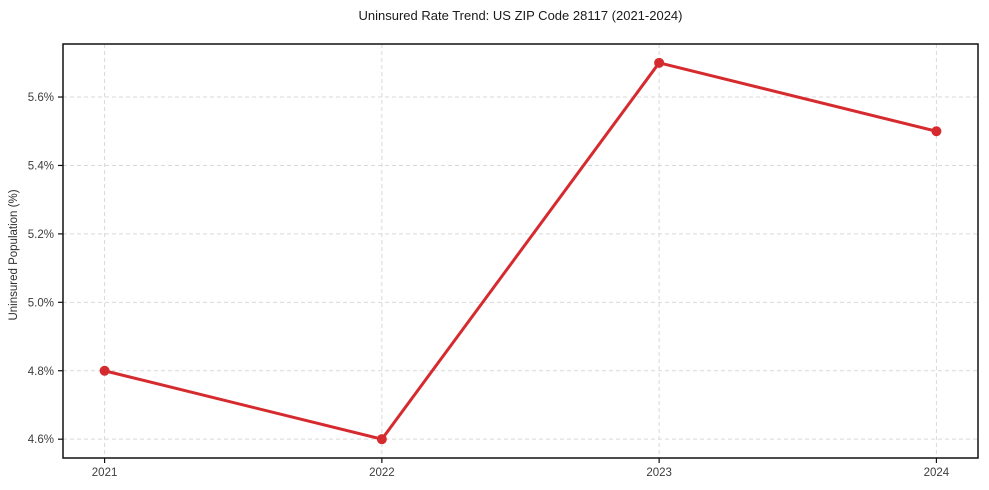 This screenshot has width=989, height=490. What do you see at coordinates (659, 473) in the screenshot?
I see `x-tick-label: 2023` at bounding box center [659, 473].